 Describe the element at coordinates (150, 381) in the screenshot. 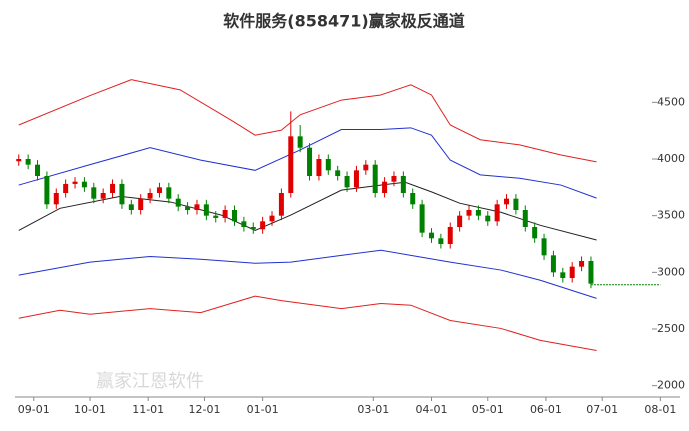

I see `watermark: 赢家江恩软件` at that location.